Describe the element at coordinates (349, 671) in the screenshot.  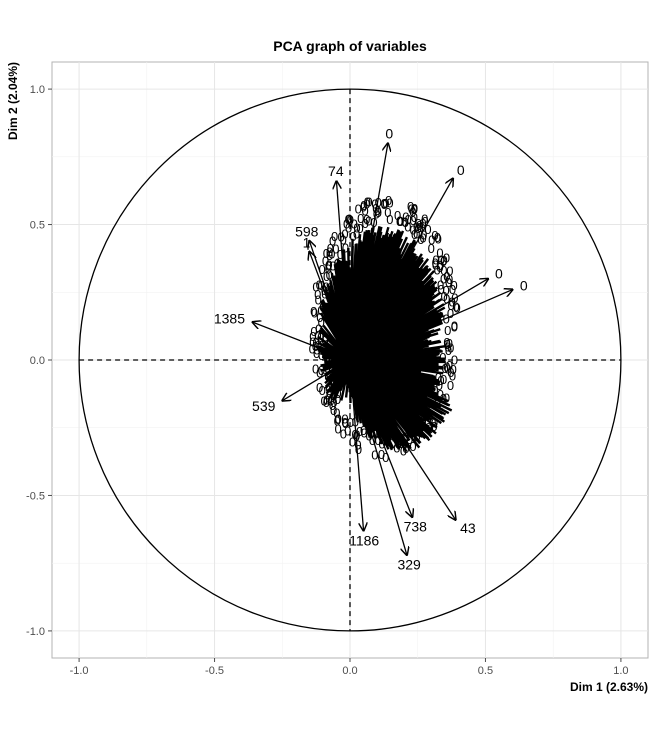
I see `x-tick-label: 0.0` at that location.